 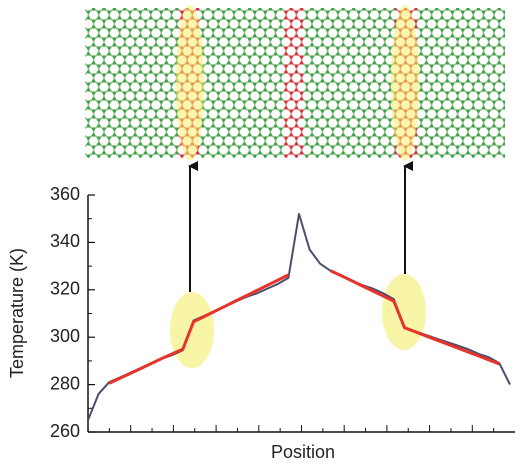 I want to click on y-tick-label: 360, so click(x=65, y=194).